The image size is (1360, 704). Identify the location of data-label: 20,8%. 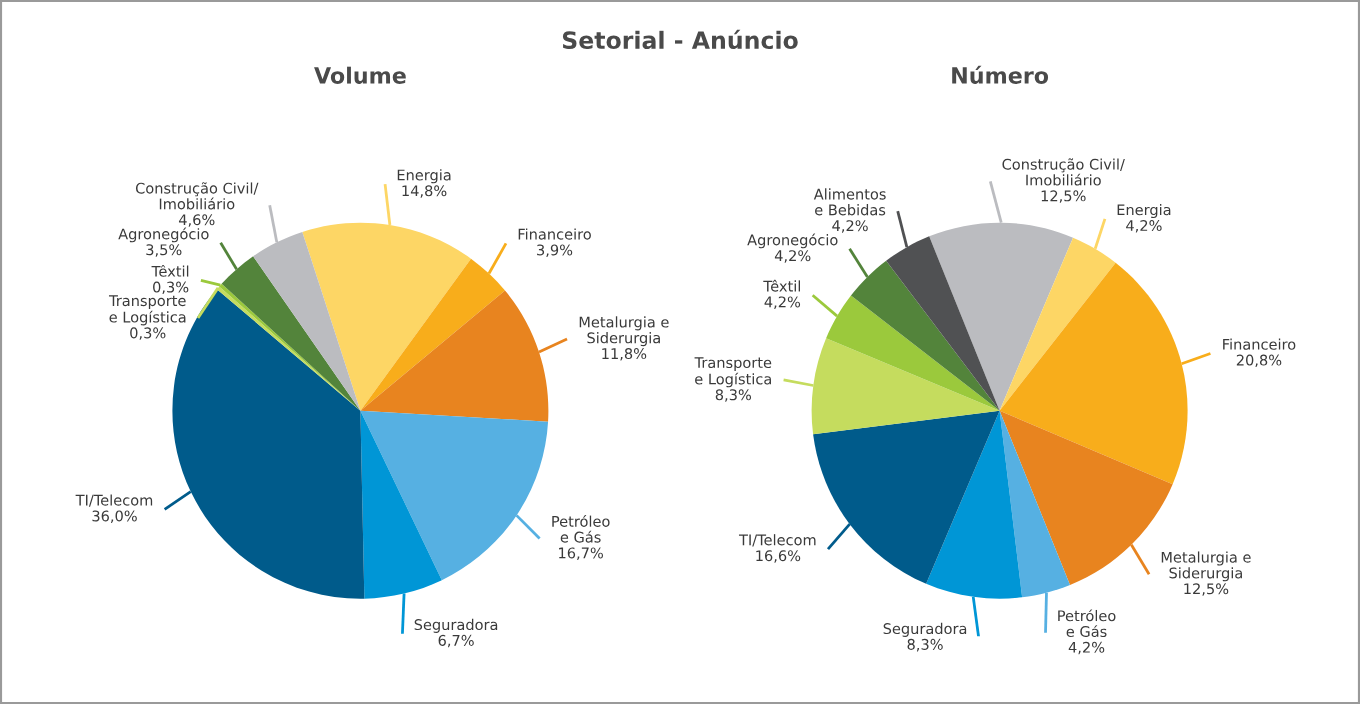
(1259, 361).